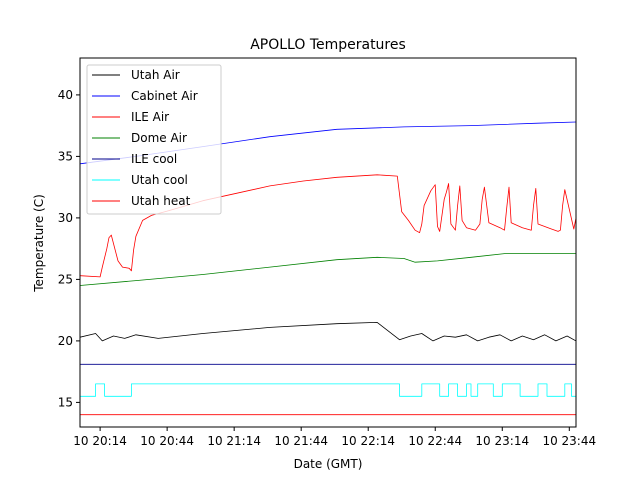 This screenshot has width=640, height=480. Describe the element at coordinates (328, 331) in the screenshot. I see `series-line-utah-air` at that location.